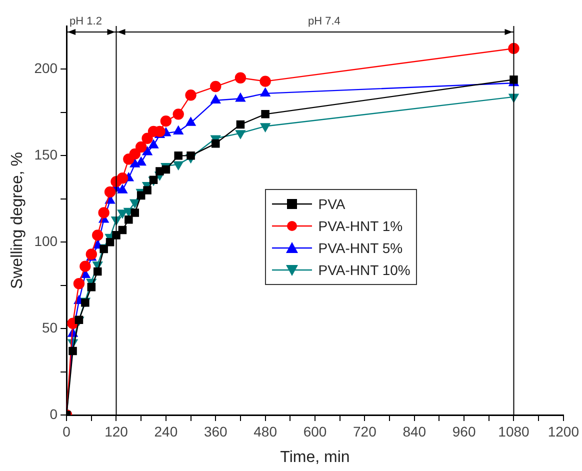 Image resolution: width=582 pixels, height=471 pixels. What do you see at coordinates (414, 431) in the screenshot?
I see `x-tick-label: 840` at bounding box center [414, 431].